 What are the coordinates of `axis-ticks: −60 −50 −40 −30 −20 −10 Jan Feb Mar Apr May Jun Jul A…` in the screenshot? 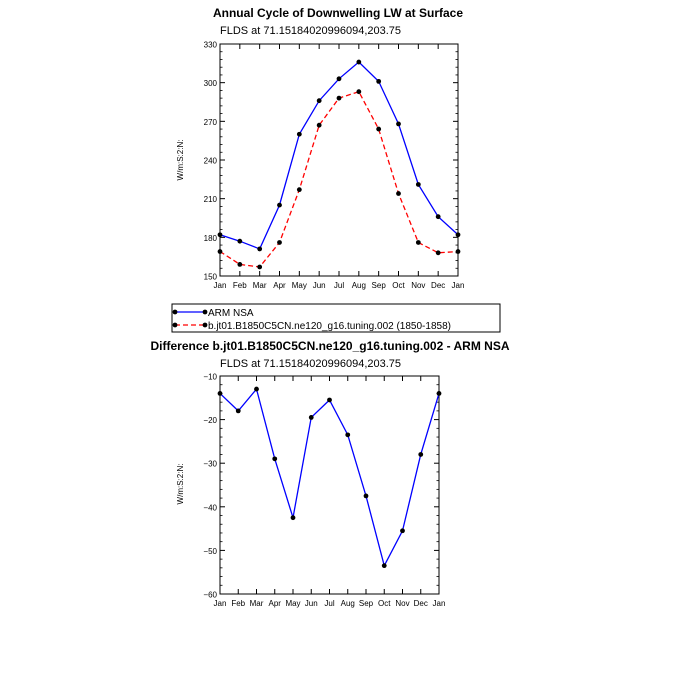 It's located at (324, 491).